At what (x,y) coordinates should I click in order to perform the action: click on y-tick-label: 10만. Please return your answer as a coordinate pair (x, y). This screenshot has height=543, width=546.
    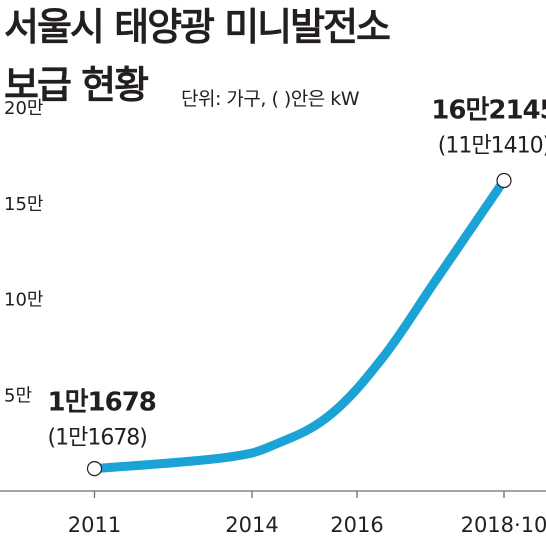
    Looking at the image, I should click on (23, 300).